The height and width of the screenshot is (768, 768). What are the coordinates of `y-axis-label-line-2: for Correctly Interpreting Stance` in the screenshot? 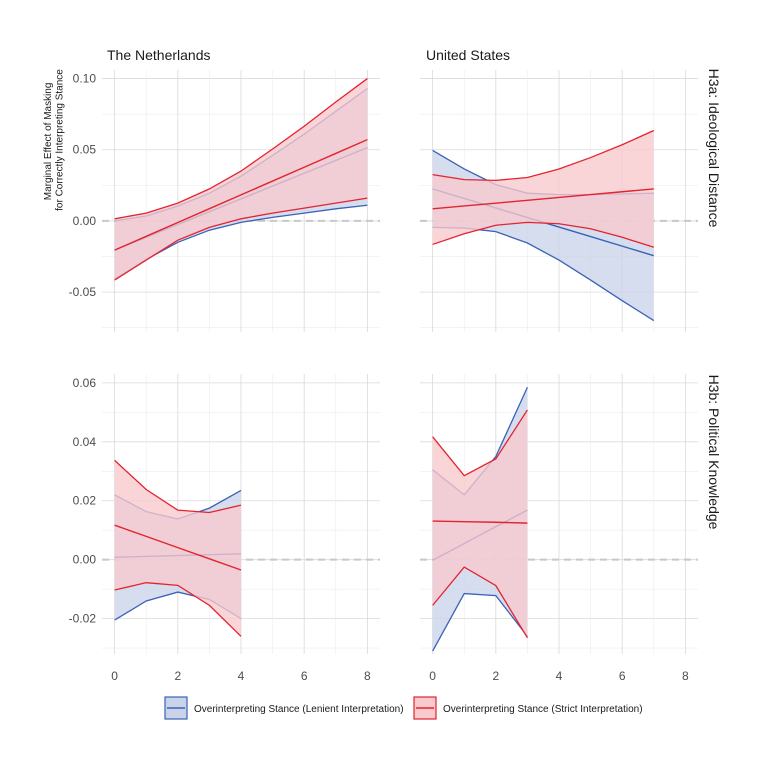 It's located at (60, 140).